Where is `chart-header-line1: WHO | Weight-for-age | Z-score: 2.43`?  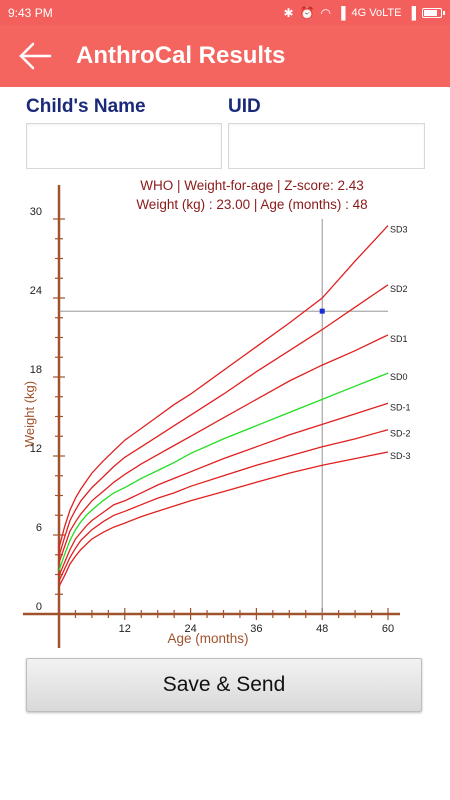 chart-header-line1: WHO | Weight-for-age | Z-score: 2.43 is located at coordinates (252, 185).